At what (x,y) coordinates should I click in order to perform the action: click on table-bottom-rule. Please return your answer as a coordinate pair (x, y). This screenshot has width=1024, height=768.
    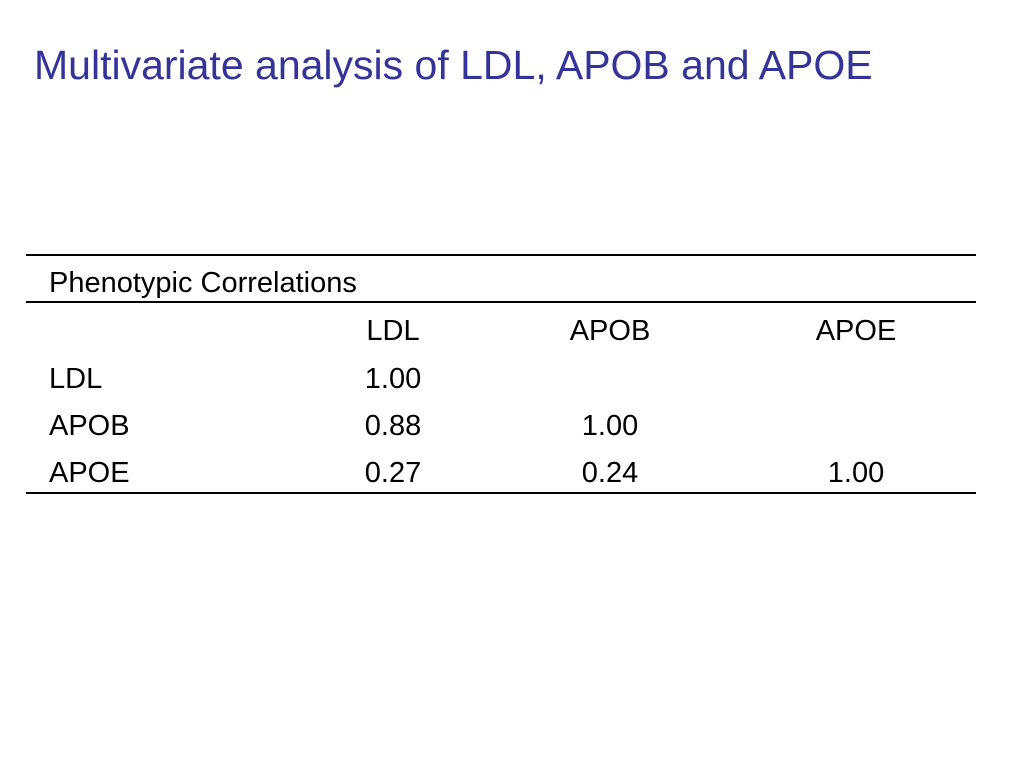
    Looking at the image, I should click on (501, 493).